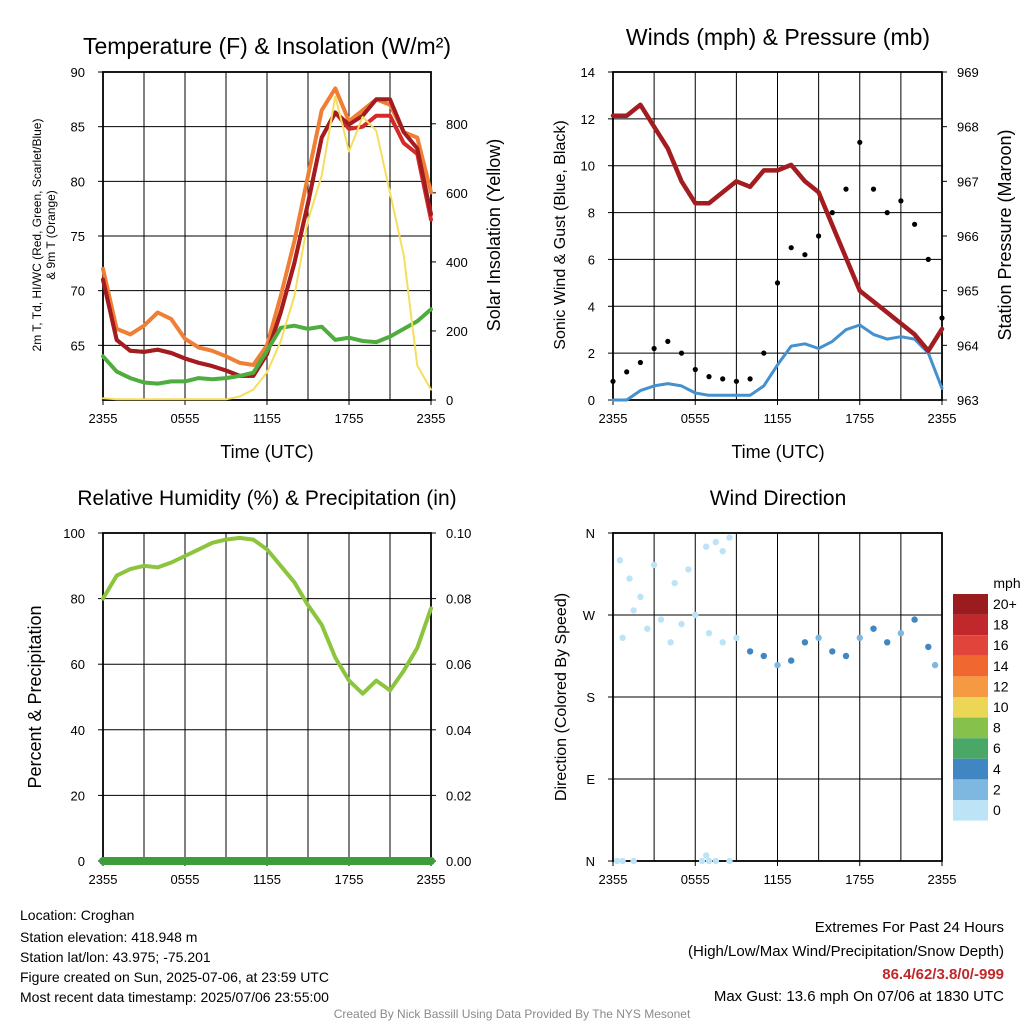 The height and width of the screenshot is (1024, 1024). I want to click on wind-xtick-label: 1155, so click(778, 418).